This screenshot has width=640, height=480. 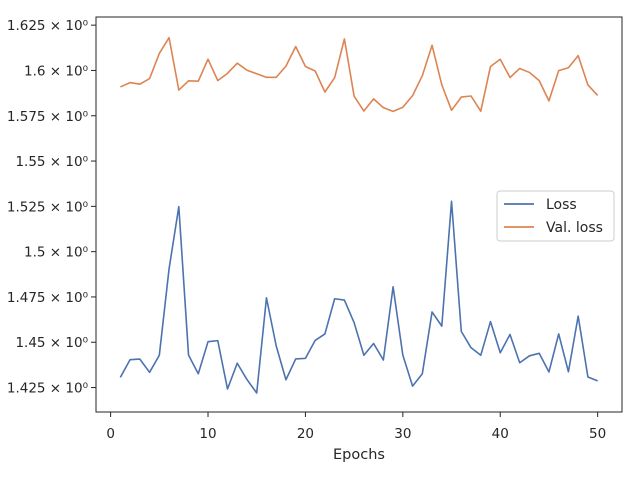 I want to click on legend-label-val-loss: Val. loss, so click(x=574, y=228).